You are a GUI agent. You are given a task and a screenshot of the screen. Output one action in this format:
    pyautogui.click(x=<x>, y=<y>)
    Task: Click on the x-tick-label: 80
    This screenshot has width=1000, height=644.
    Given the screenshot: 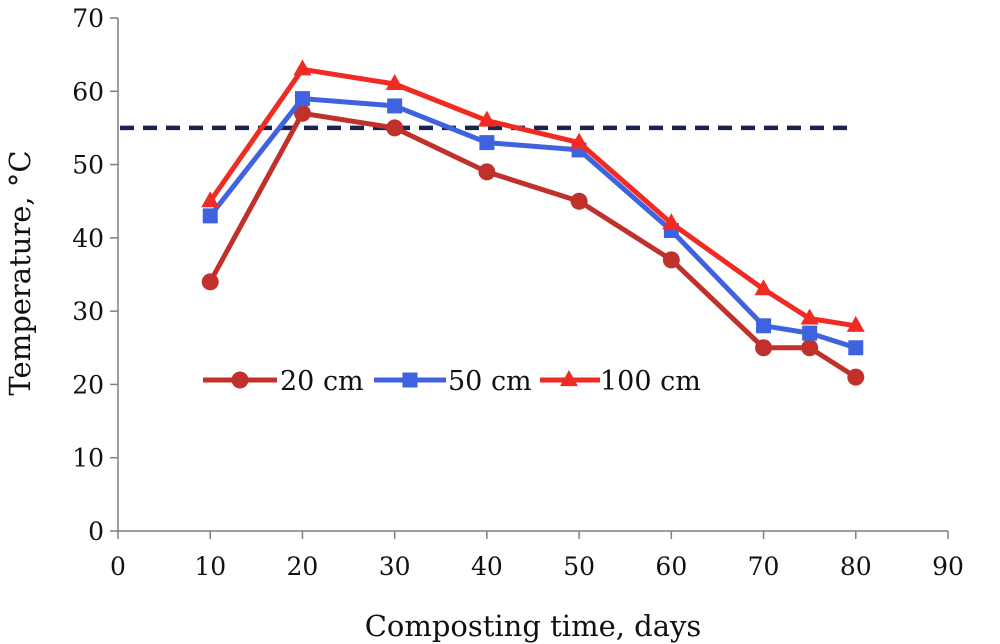 What is the action you would take?
    pyautogui.click(x=856, y=566)
    